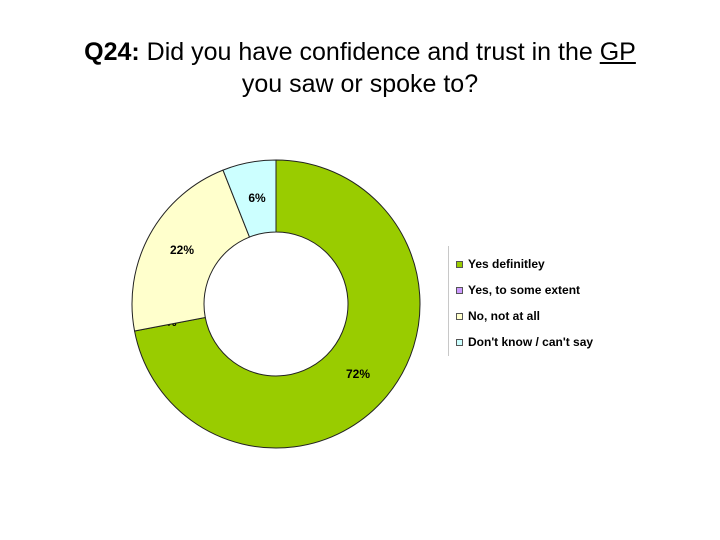 The height and width of the screenshot is (540, 720). I want to click on legend-item-dont-know: Don't know / can't say, so click(524, 342).